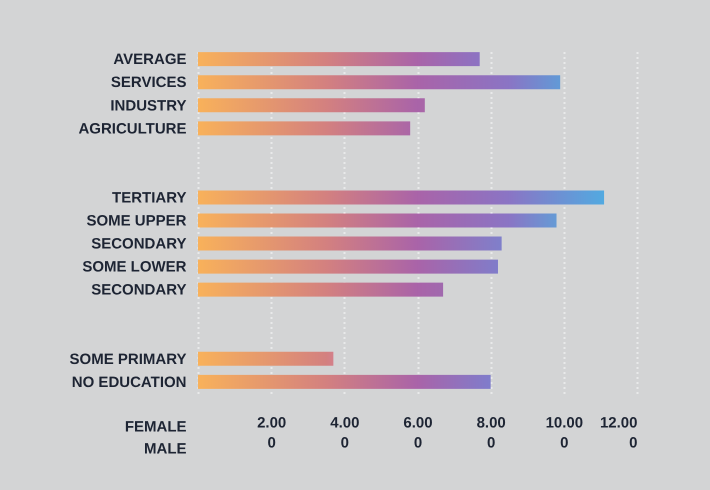  I want to click on x-tick-label: 8.000, so click(491, 433).